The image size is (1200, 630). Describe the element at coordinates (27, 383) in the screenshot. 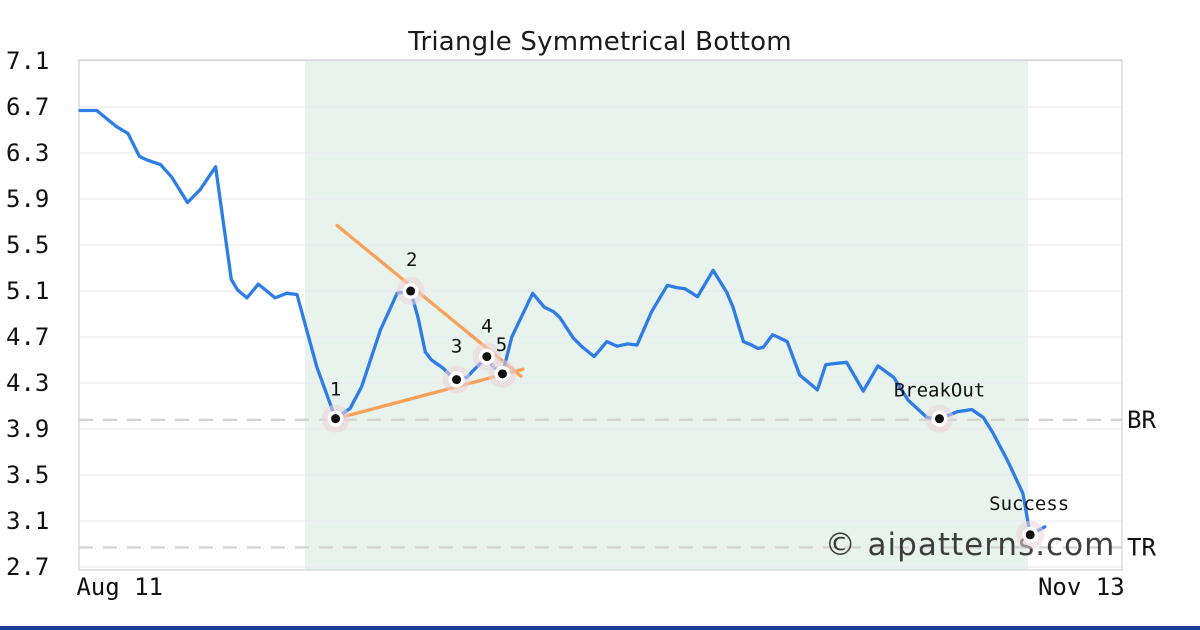

I see `y-tick-label: 4.3` at that location.